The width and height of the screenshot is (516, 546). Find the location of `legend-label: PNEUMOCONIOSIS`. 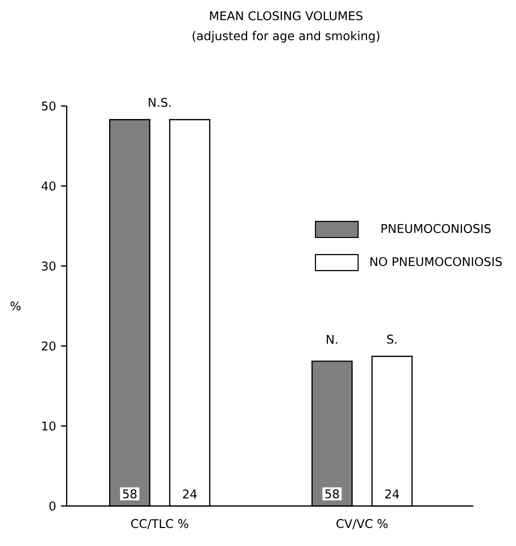

legend-label: PNEUMOCONIOSIS is located at coordinates (436, 229).